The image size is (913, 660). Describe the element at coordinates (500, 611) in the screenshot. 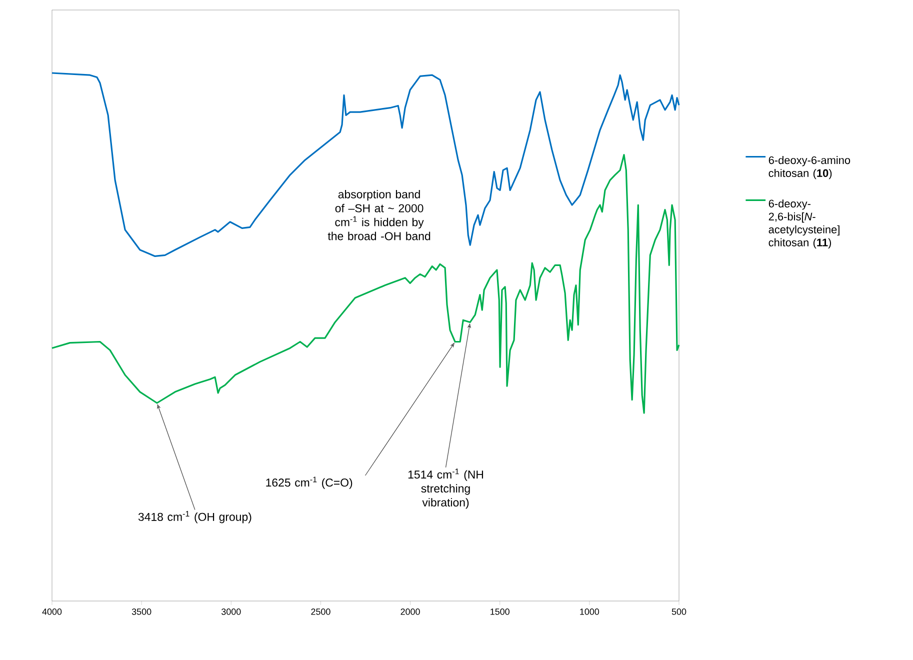

I see `x-tick-label: 1500` at that location.